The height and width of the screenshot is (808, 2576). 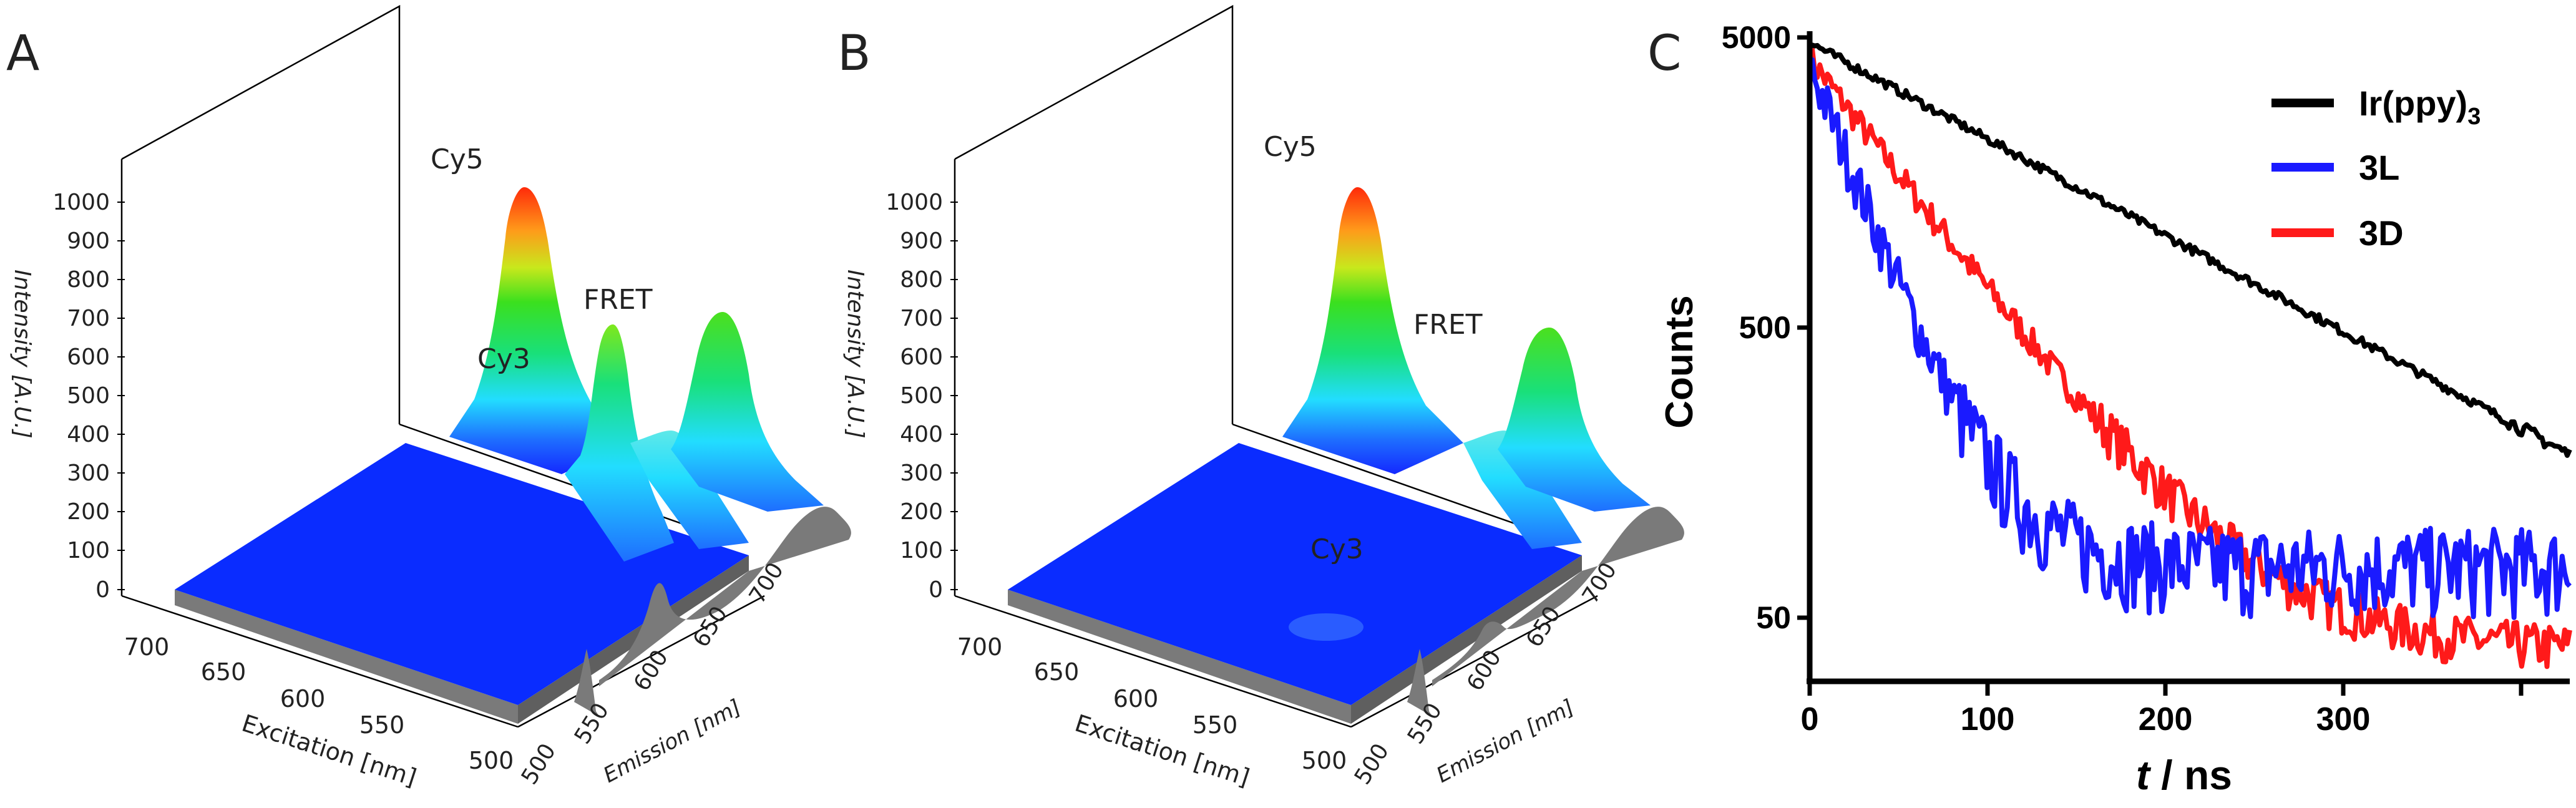 What do you see at coordinates (81, 203) in the screenshot?
I see `panel-a-z-tick: 1000` at bounding box center [81, 203].